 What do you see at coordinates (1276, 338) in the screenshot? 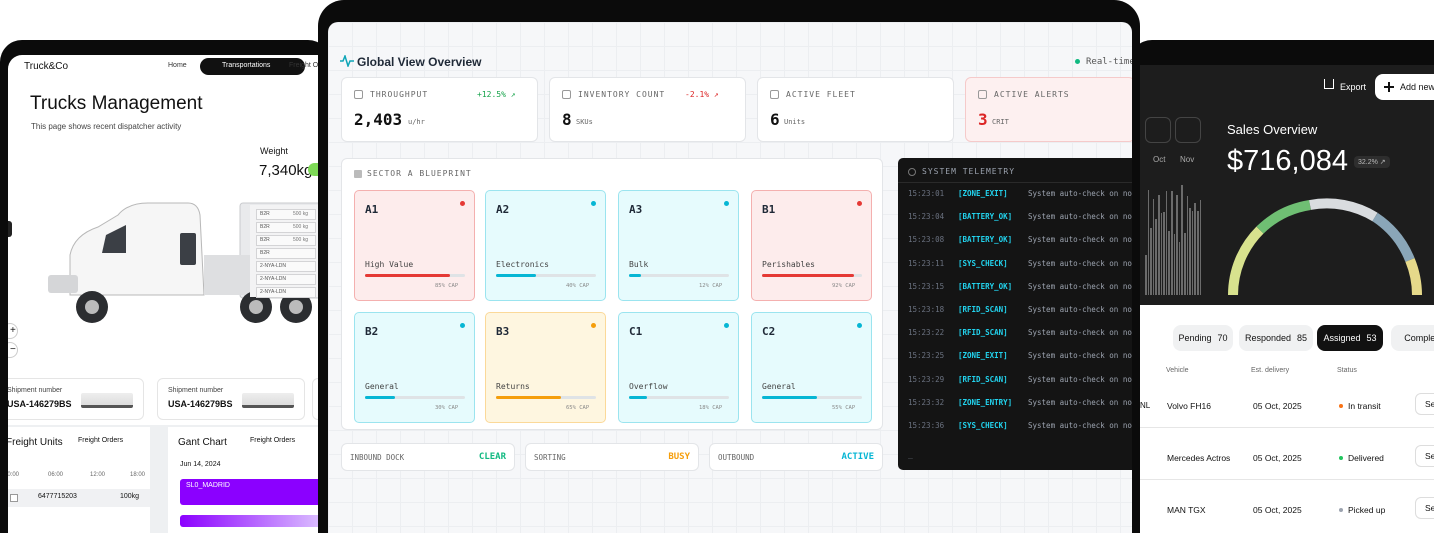
I see `status-tab: Responded 85` at bounding box center [1276, 338].